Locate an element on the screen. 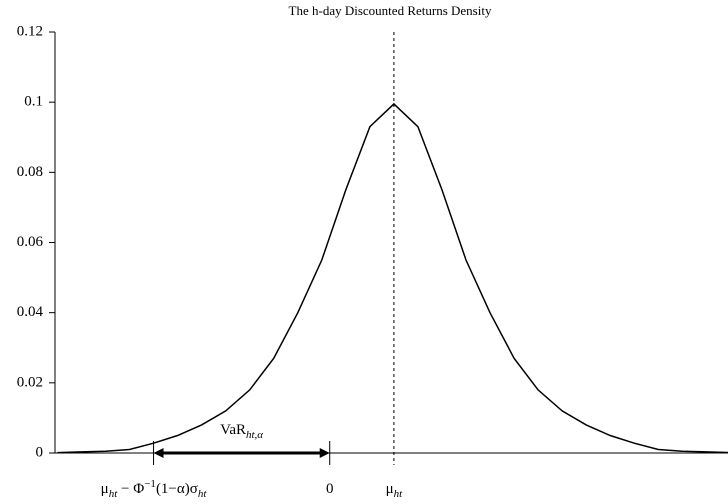 This screenshot has height=504, width=728. annotation-part: (1−α)σ is located at coordinates (177, 489).